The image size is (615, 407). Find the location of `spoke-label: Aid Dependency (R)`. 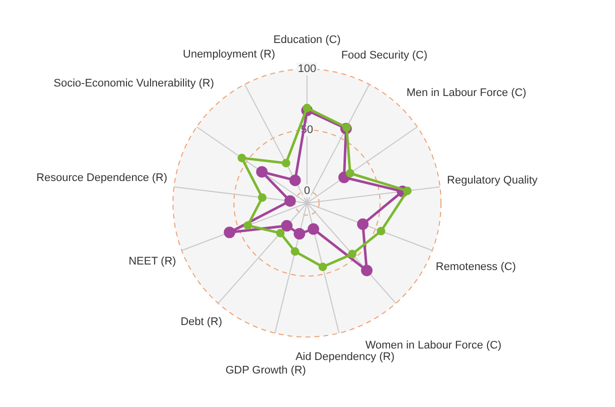

spoke-label: Aid Dependency (R) is located at coordinates (345, 357).